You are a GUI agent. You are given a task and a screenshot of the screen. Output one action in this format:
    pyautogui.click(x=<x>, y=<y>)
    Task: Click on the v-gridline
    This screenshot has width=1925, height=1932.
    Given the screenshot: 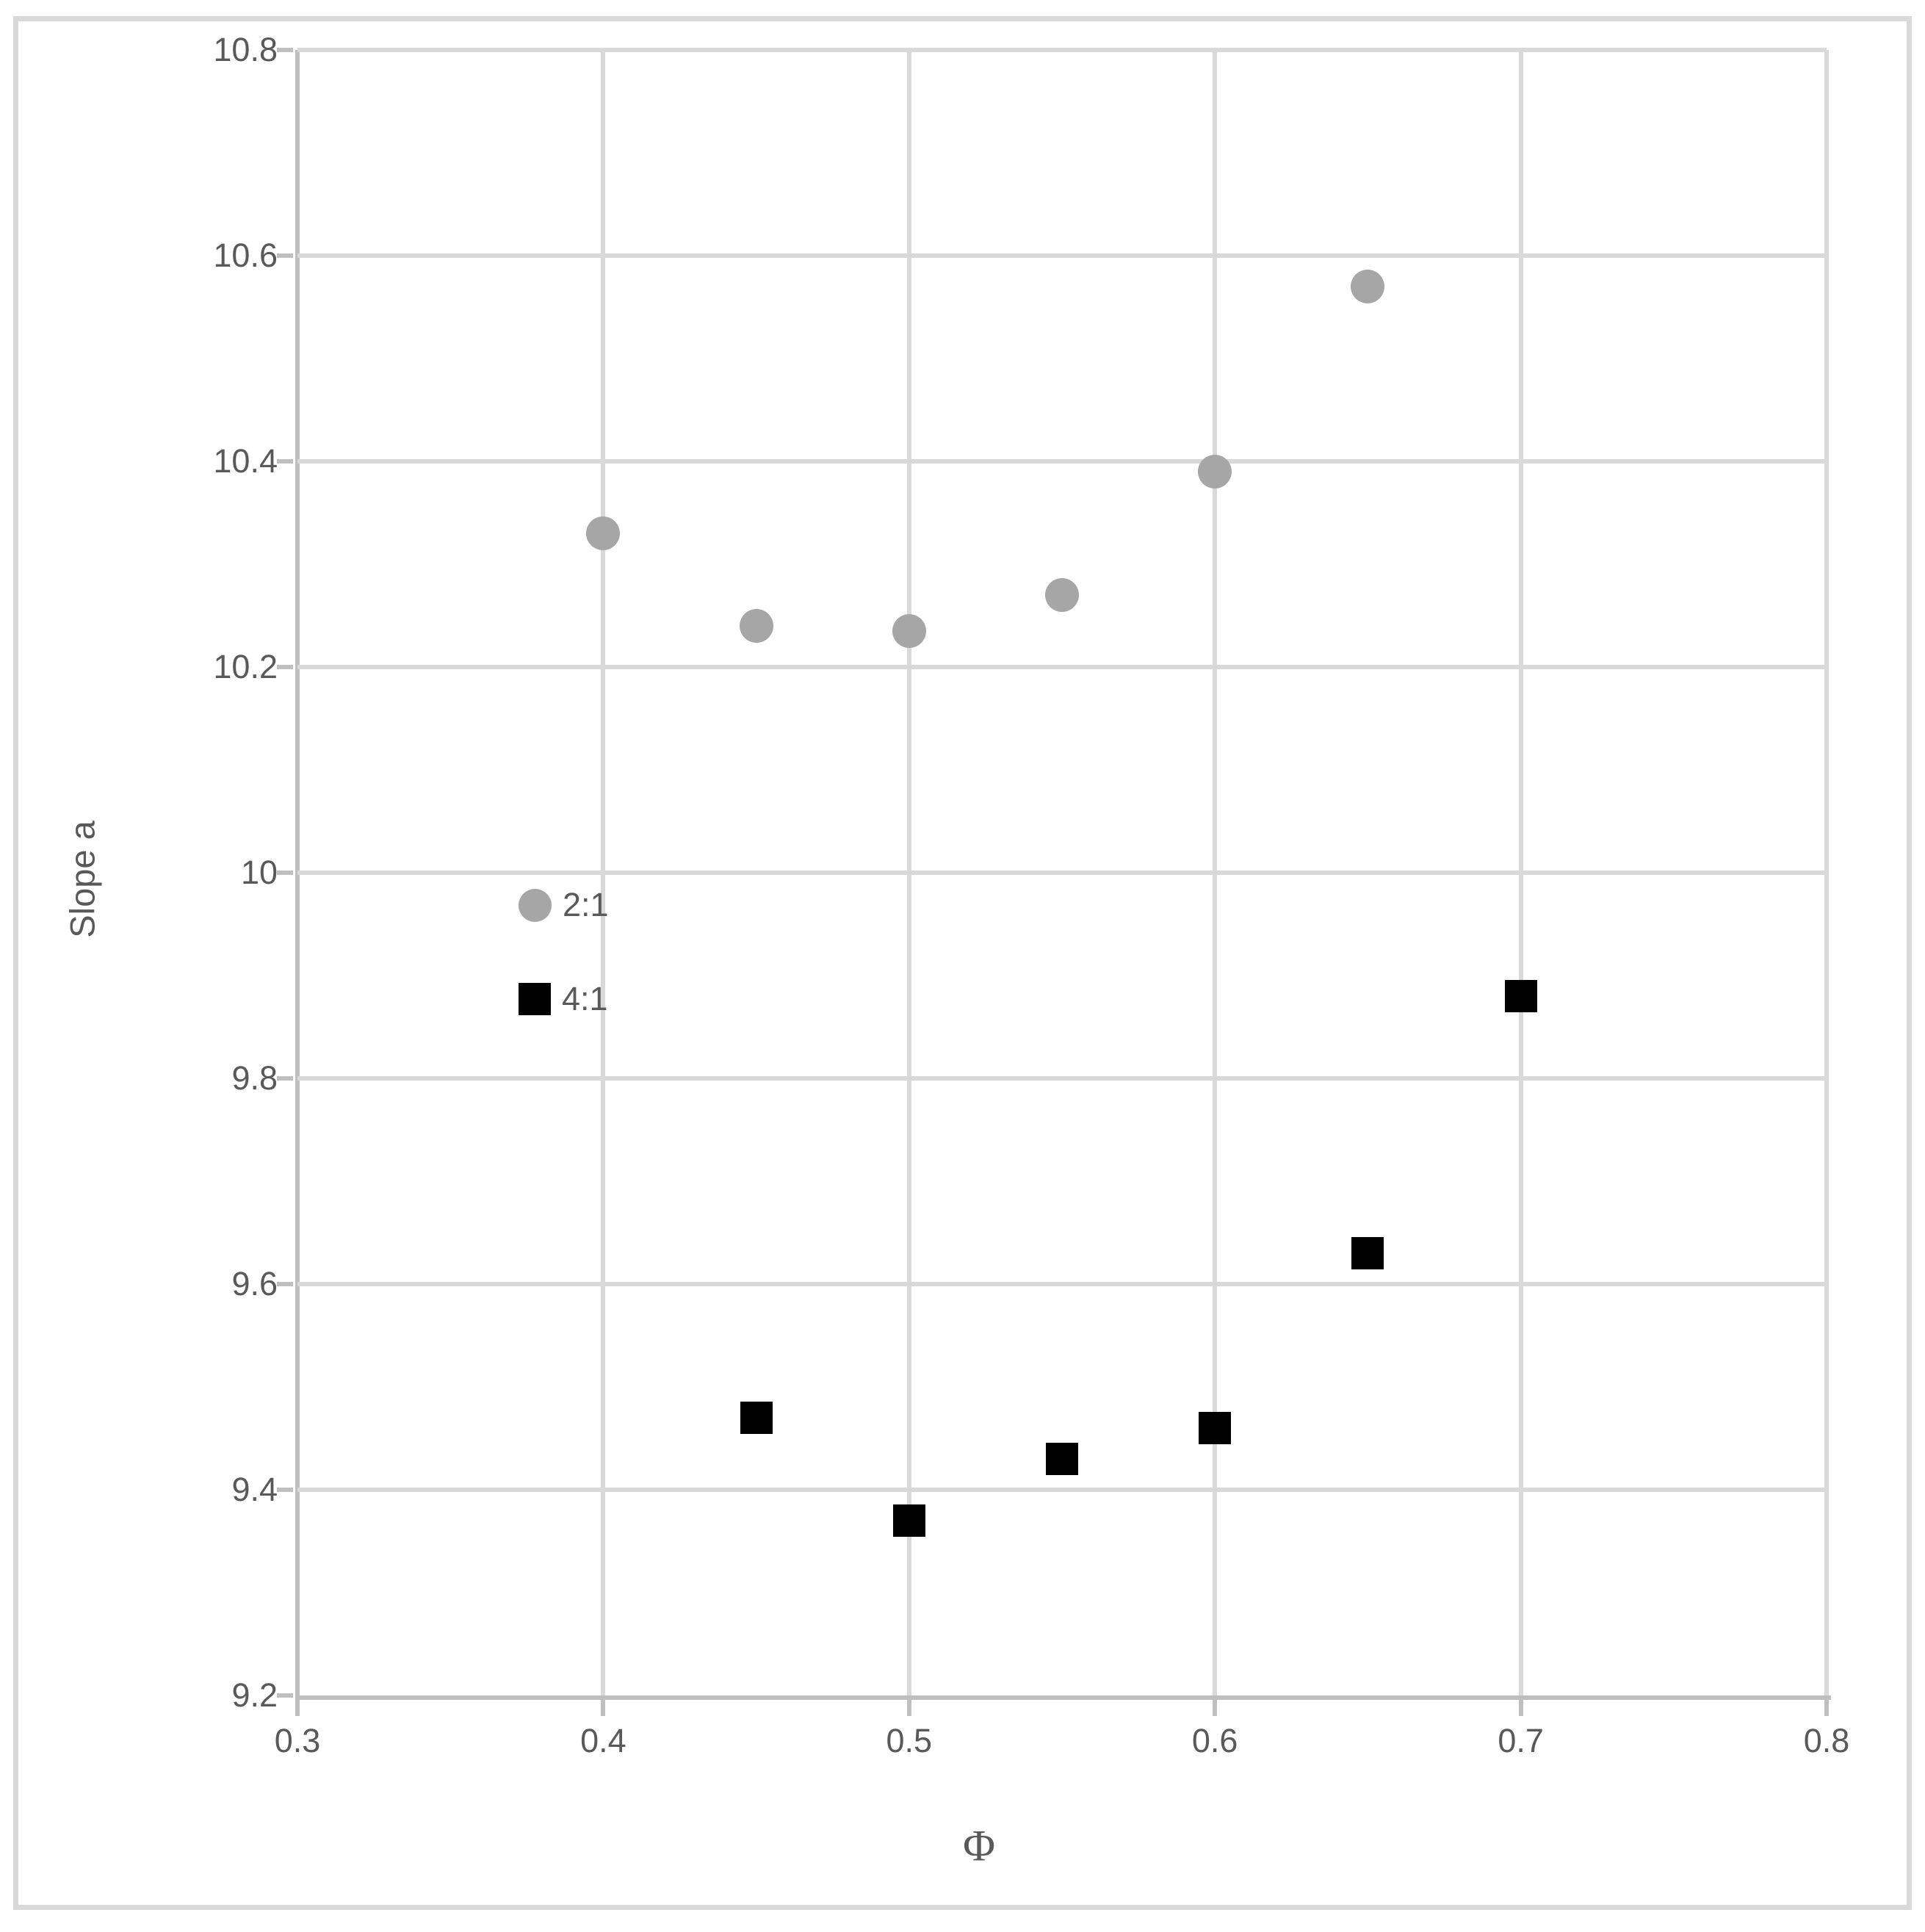 What is the action you would take?
    pyautogui.click(x=1826, y=872)
    